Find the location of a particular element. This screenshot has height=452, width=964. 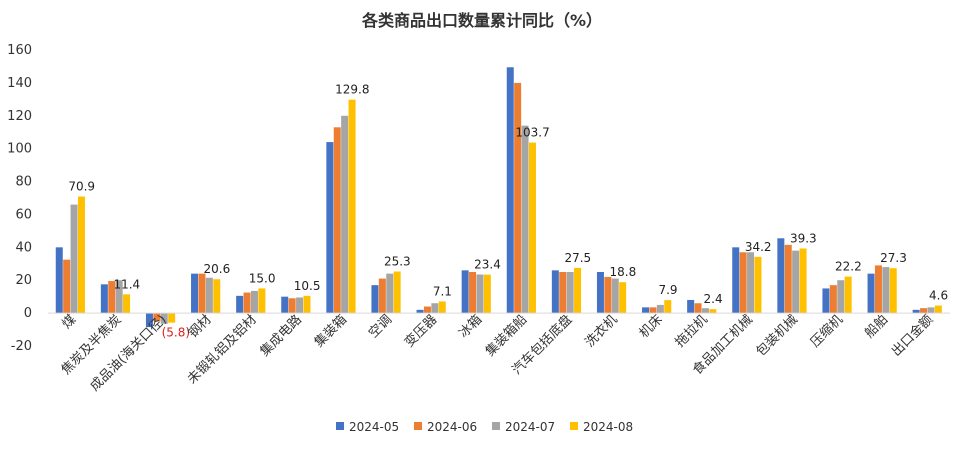

data-label: 11.4 is located at coordinates (126, 284).